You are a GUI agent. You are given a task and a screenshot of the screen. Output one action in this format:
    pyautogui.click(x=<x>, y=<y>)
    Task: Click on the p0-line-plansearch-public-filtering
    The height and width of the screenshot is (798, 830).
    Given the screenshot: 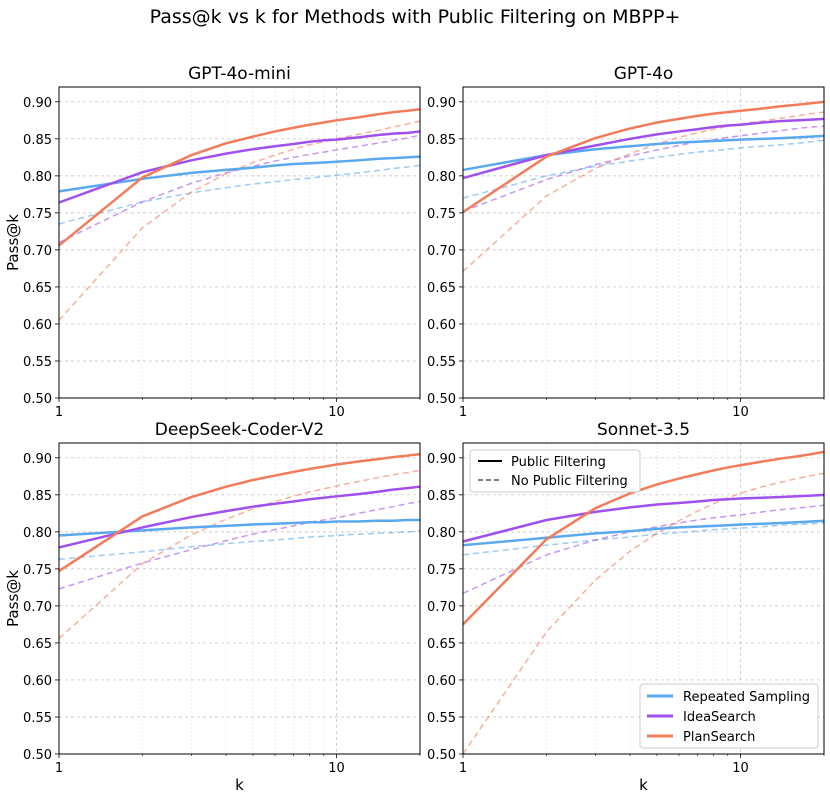 What is the action you would take?
    pyautogui.click(x=239, y=177)
    